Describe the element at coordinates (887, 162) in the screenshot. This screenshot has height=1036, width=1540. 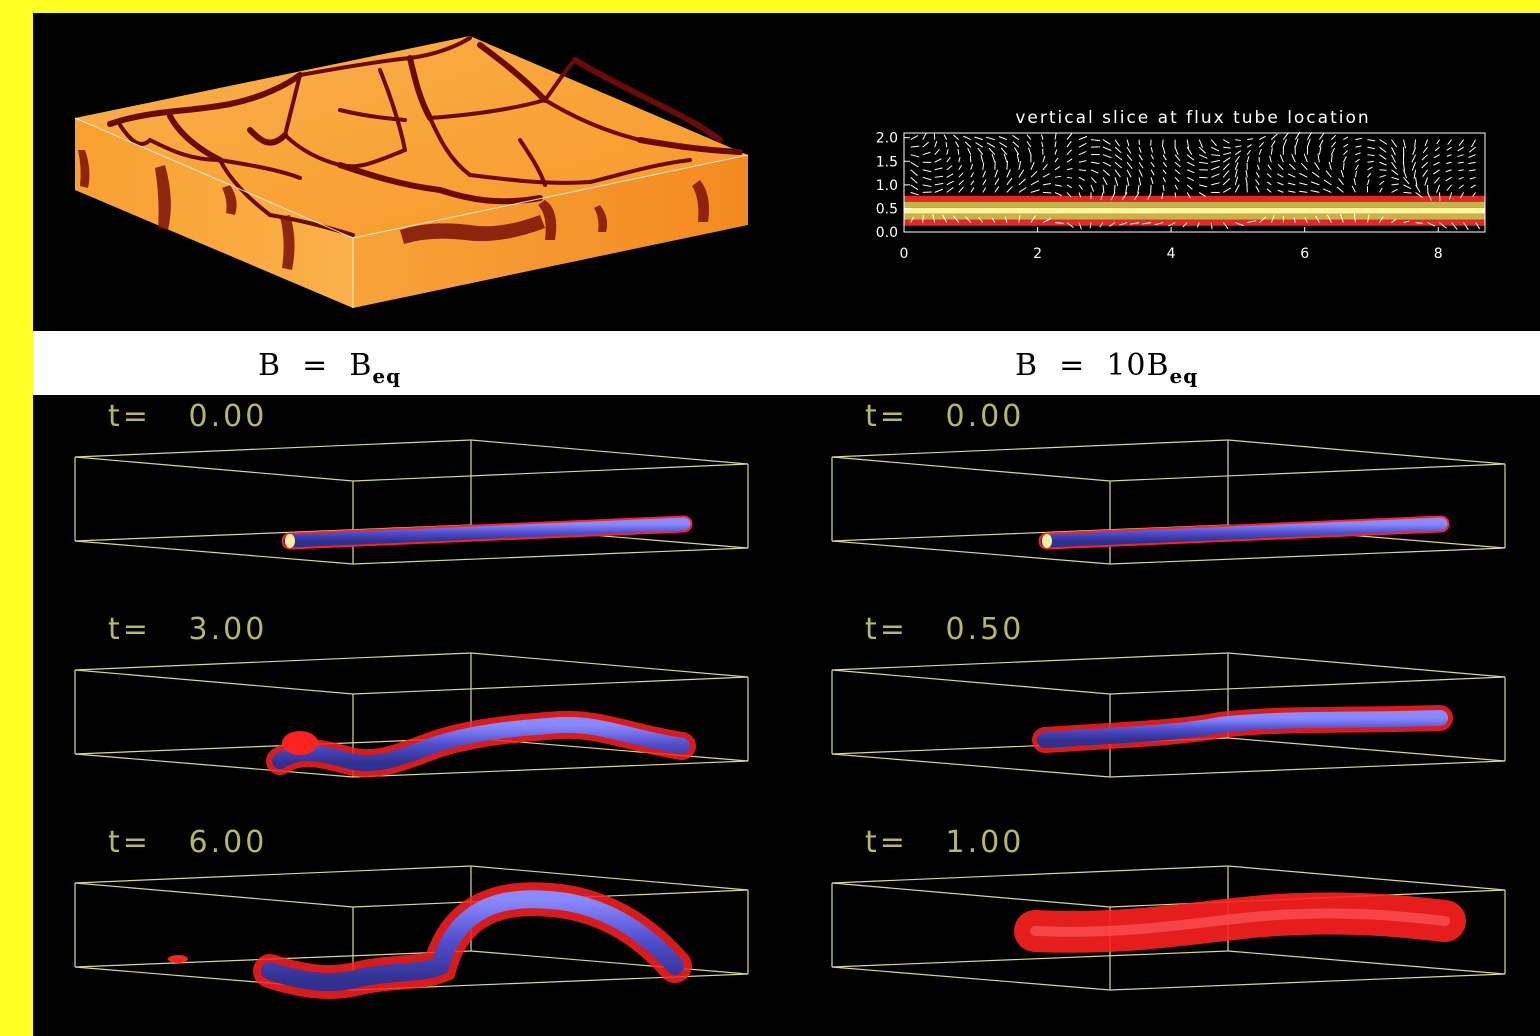
I see `y-tick-label-1: 1.5` at that location.